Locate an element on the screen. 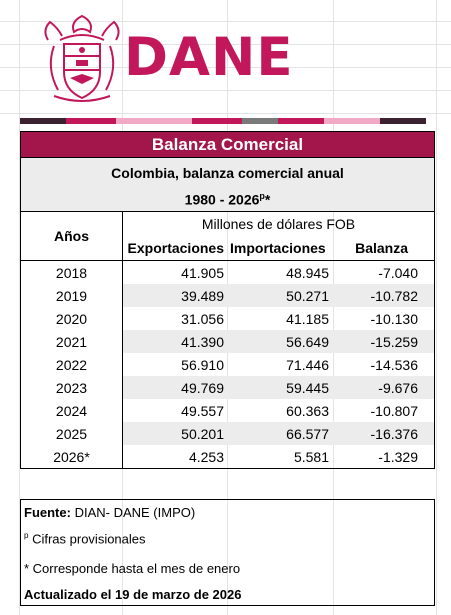 The image size is (451, 615). imports-cell: 41.185 is located at coordinates (307, 318).